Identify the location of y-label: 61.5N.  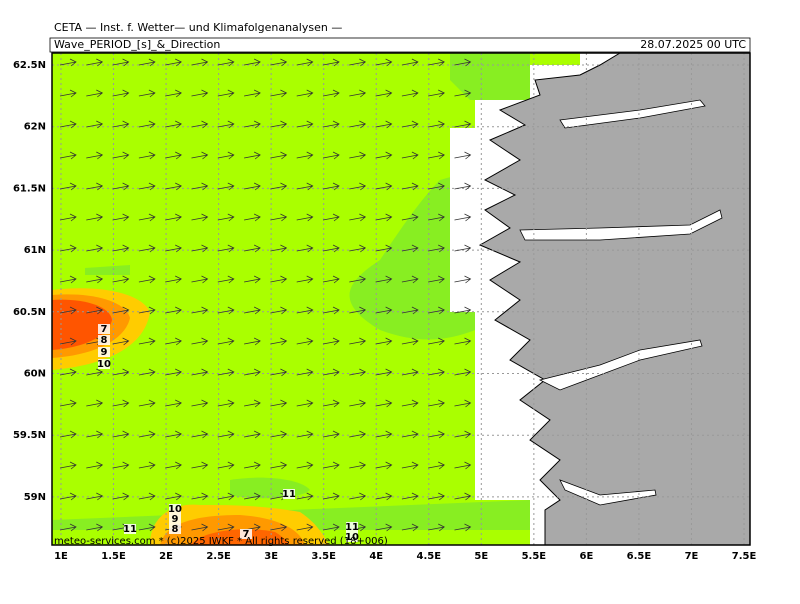
(29, 188).